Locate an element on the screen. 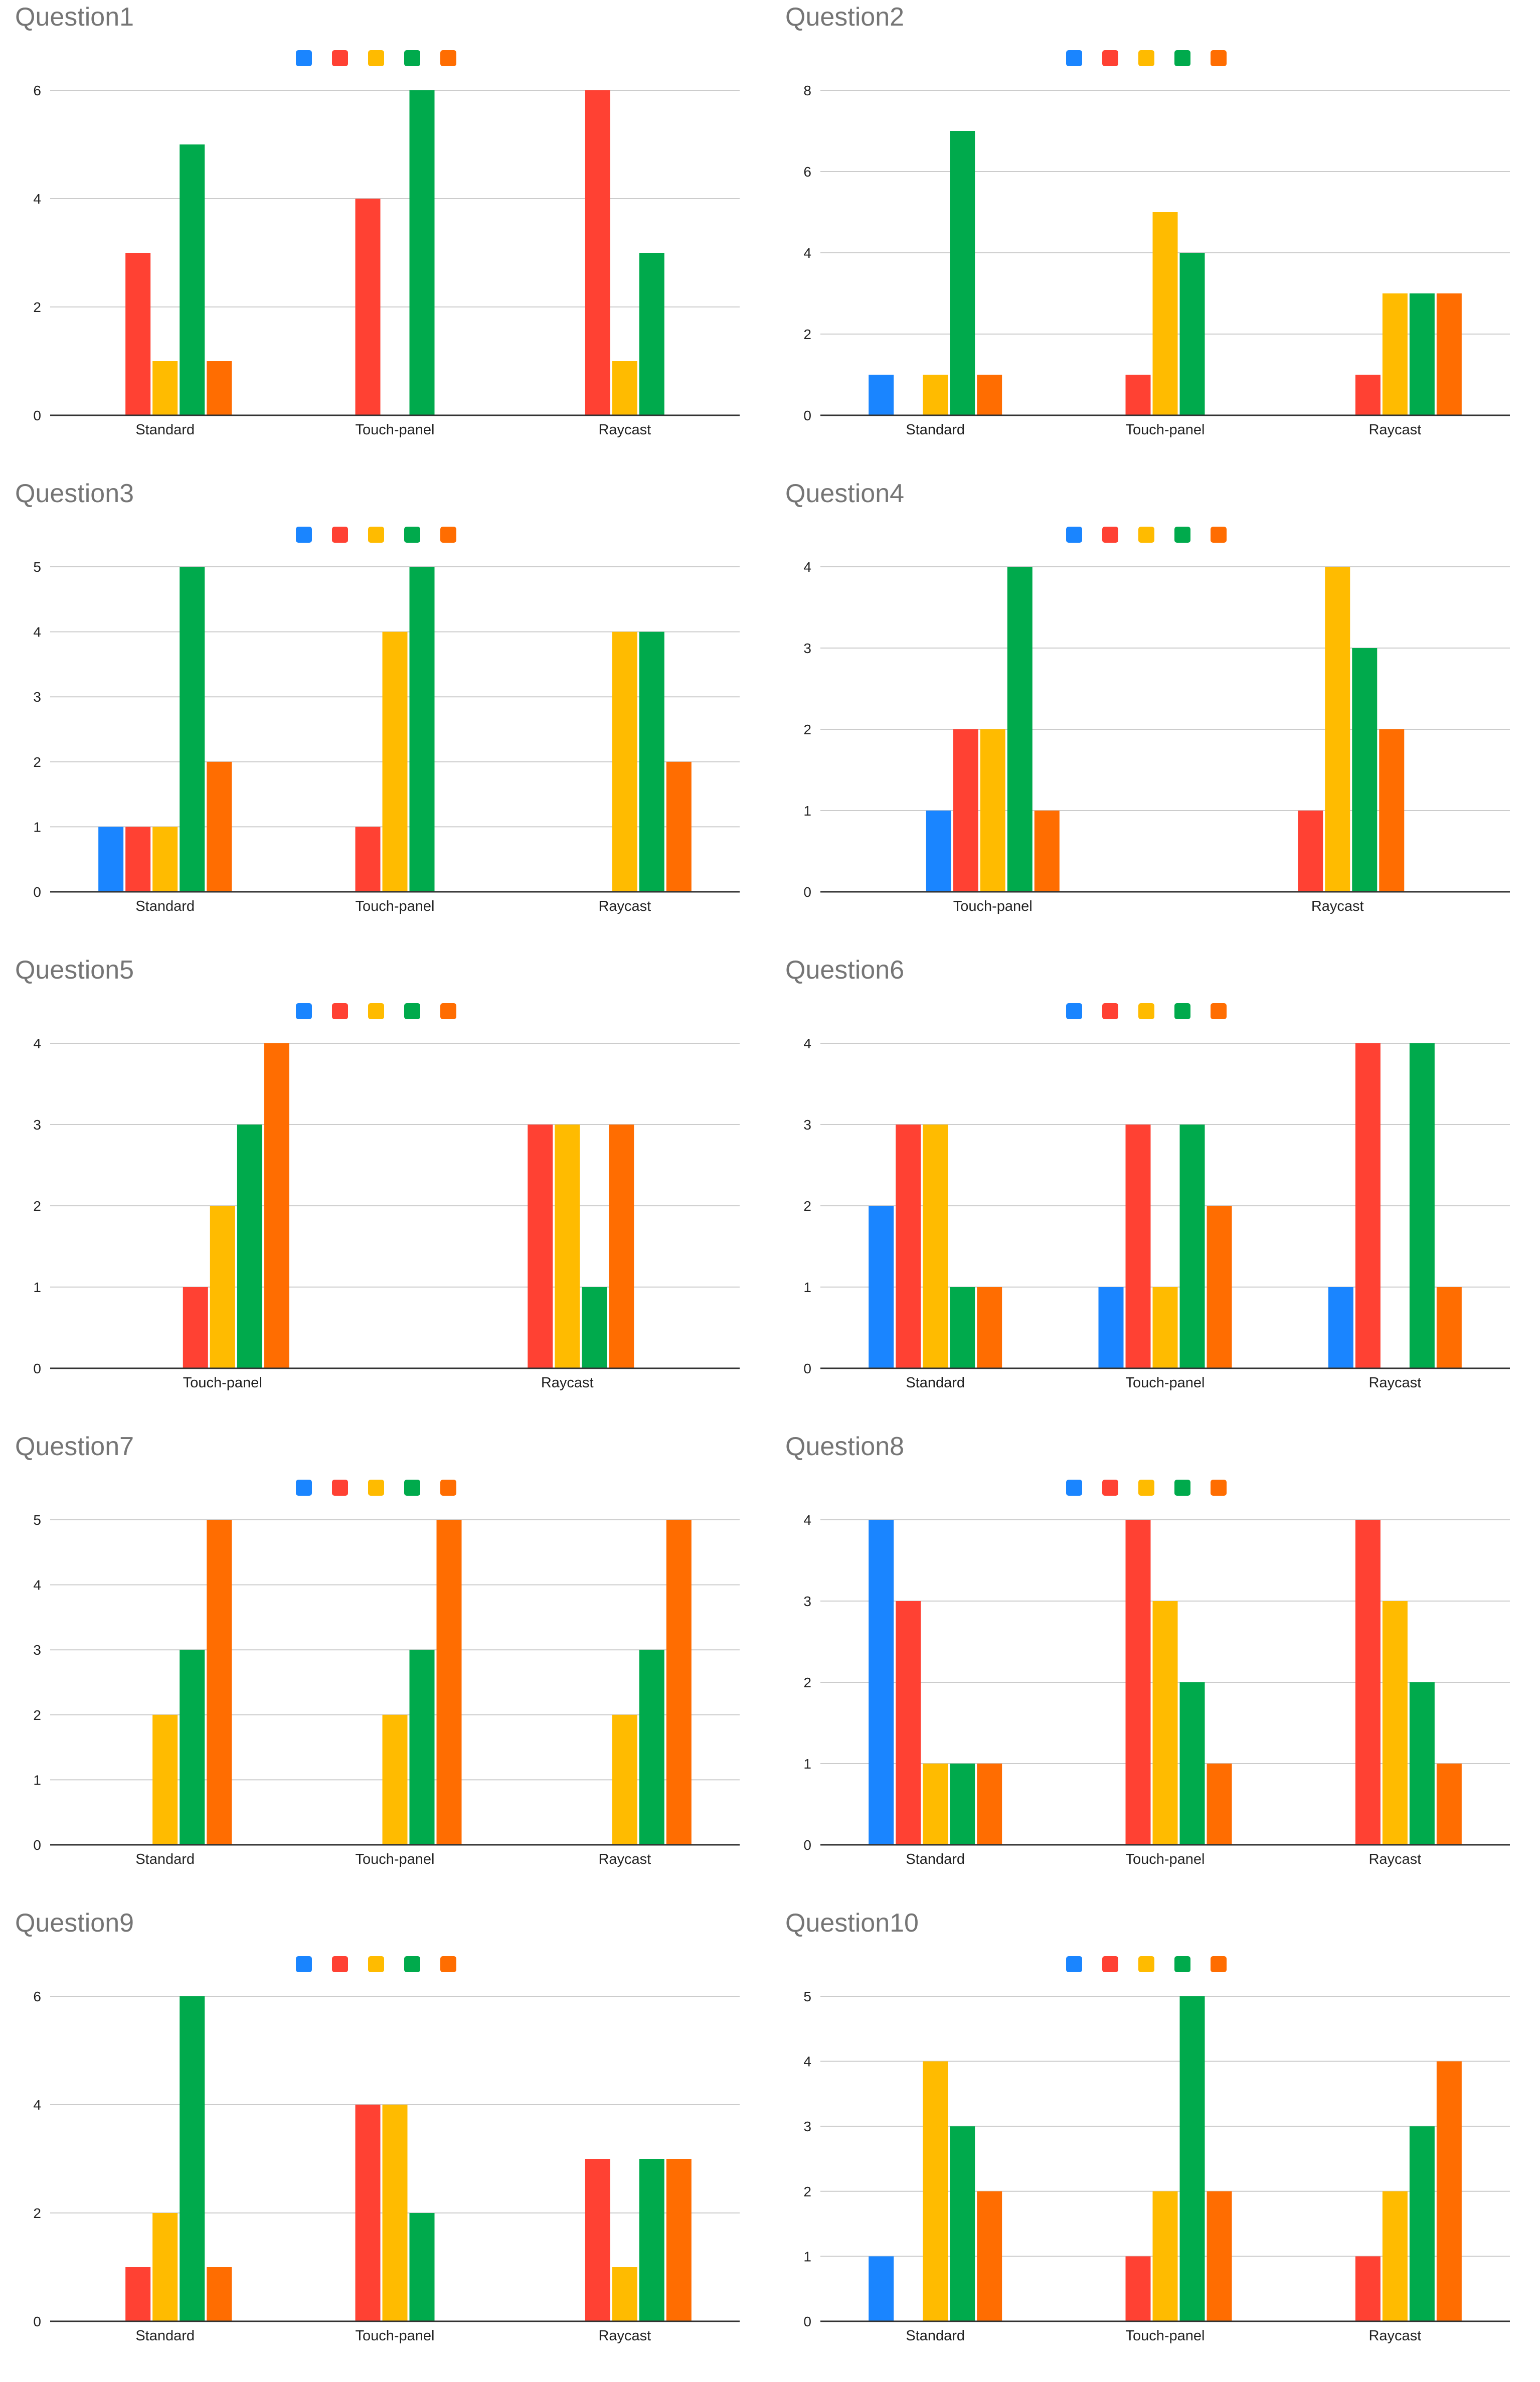 This screenshot has height=2382, width=1540. y-tick-label: 5 is located at coordinates (37, 1520).